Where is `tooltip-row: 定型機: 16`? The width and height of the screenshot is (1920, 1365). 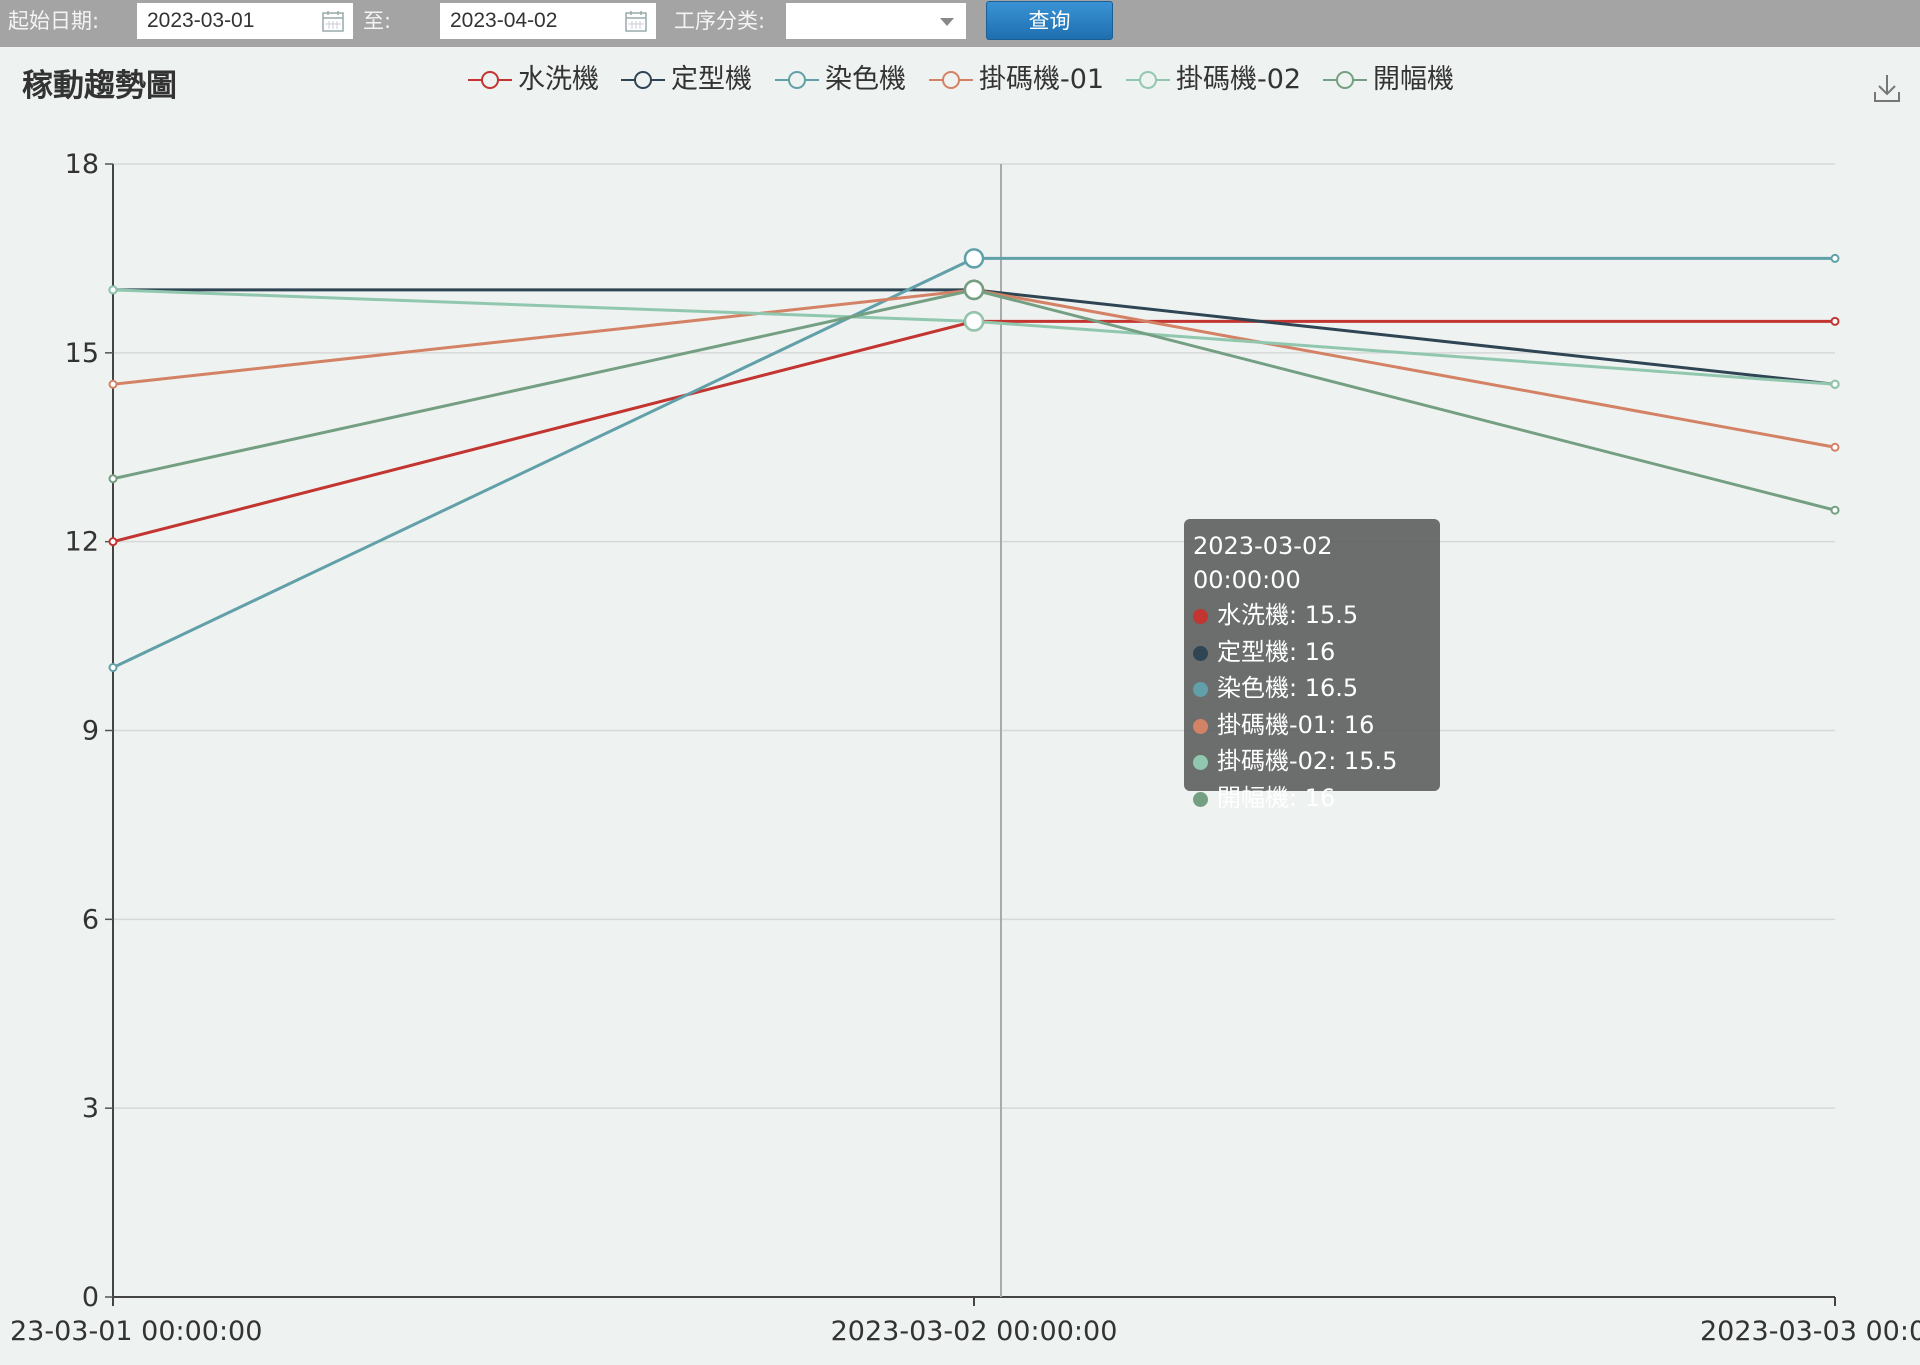 tooltip-row: 定型機: 16 is located at coordinates (1316, 652).